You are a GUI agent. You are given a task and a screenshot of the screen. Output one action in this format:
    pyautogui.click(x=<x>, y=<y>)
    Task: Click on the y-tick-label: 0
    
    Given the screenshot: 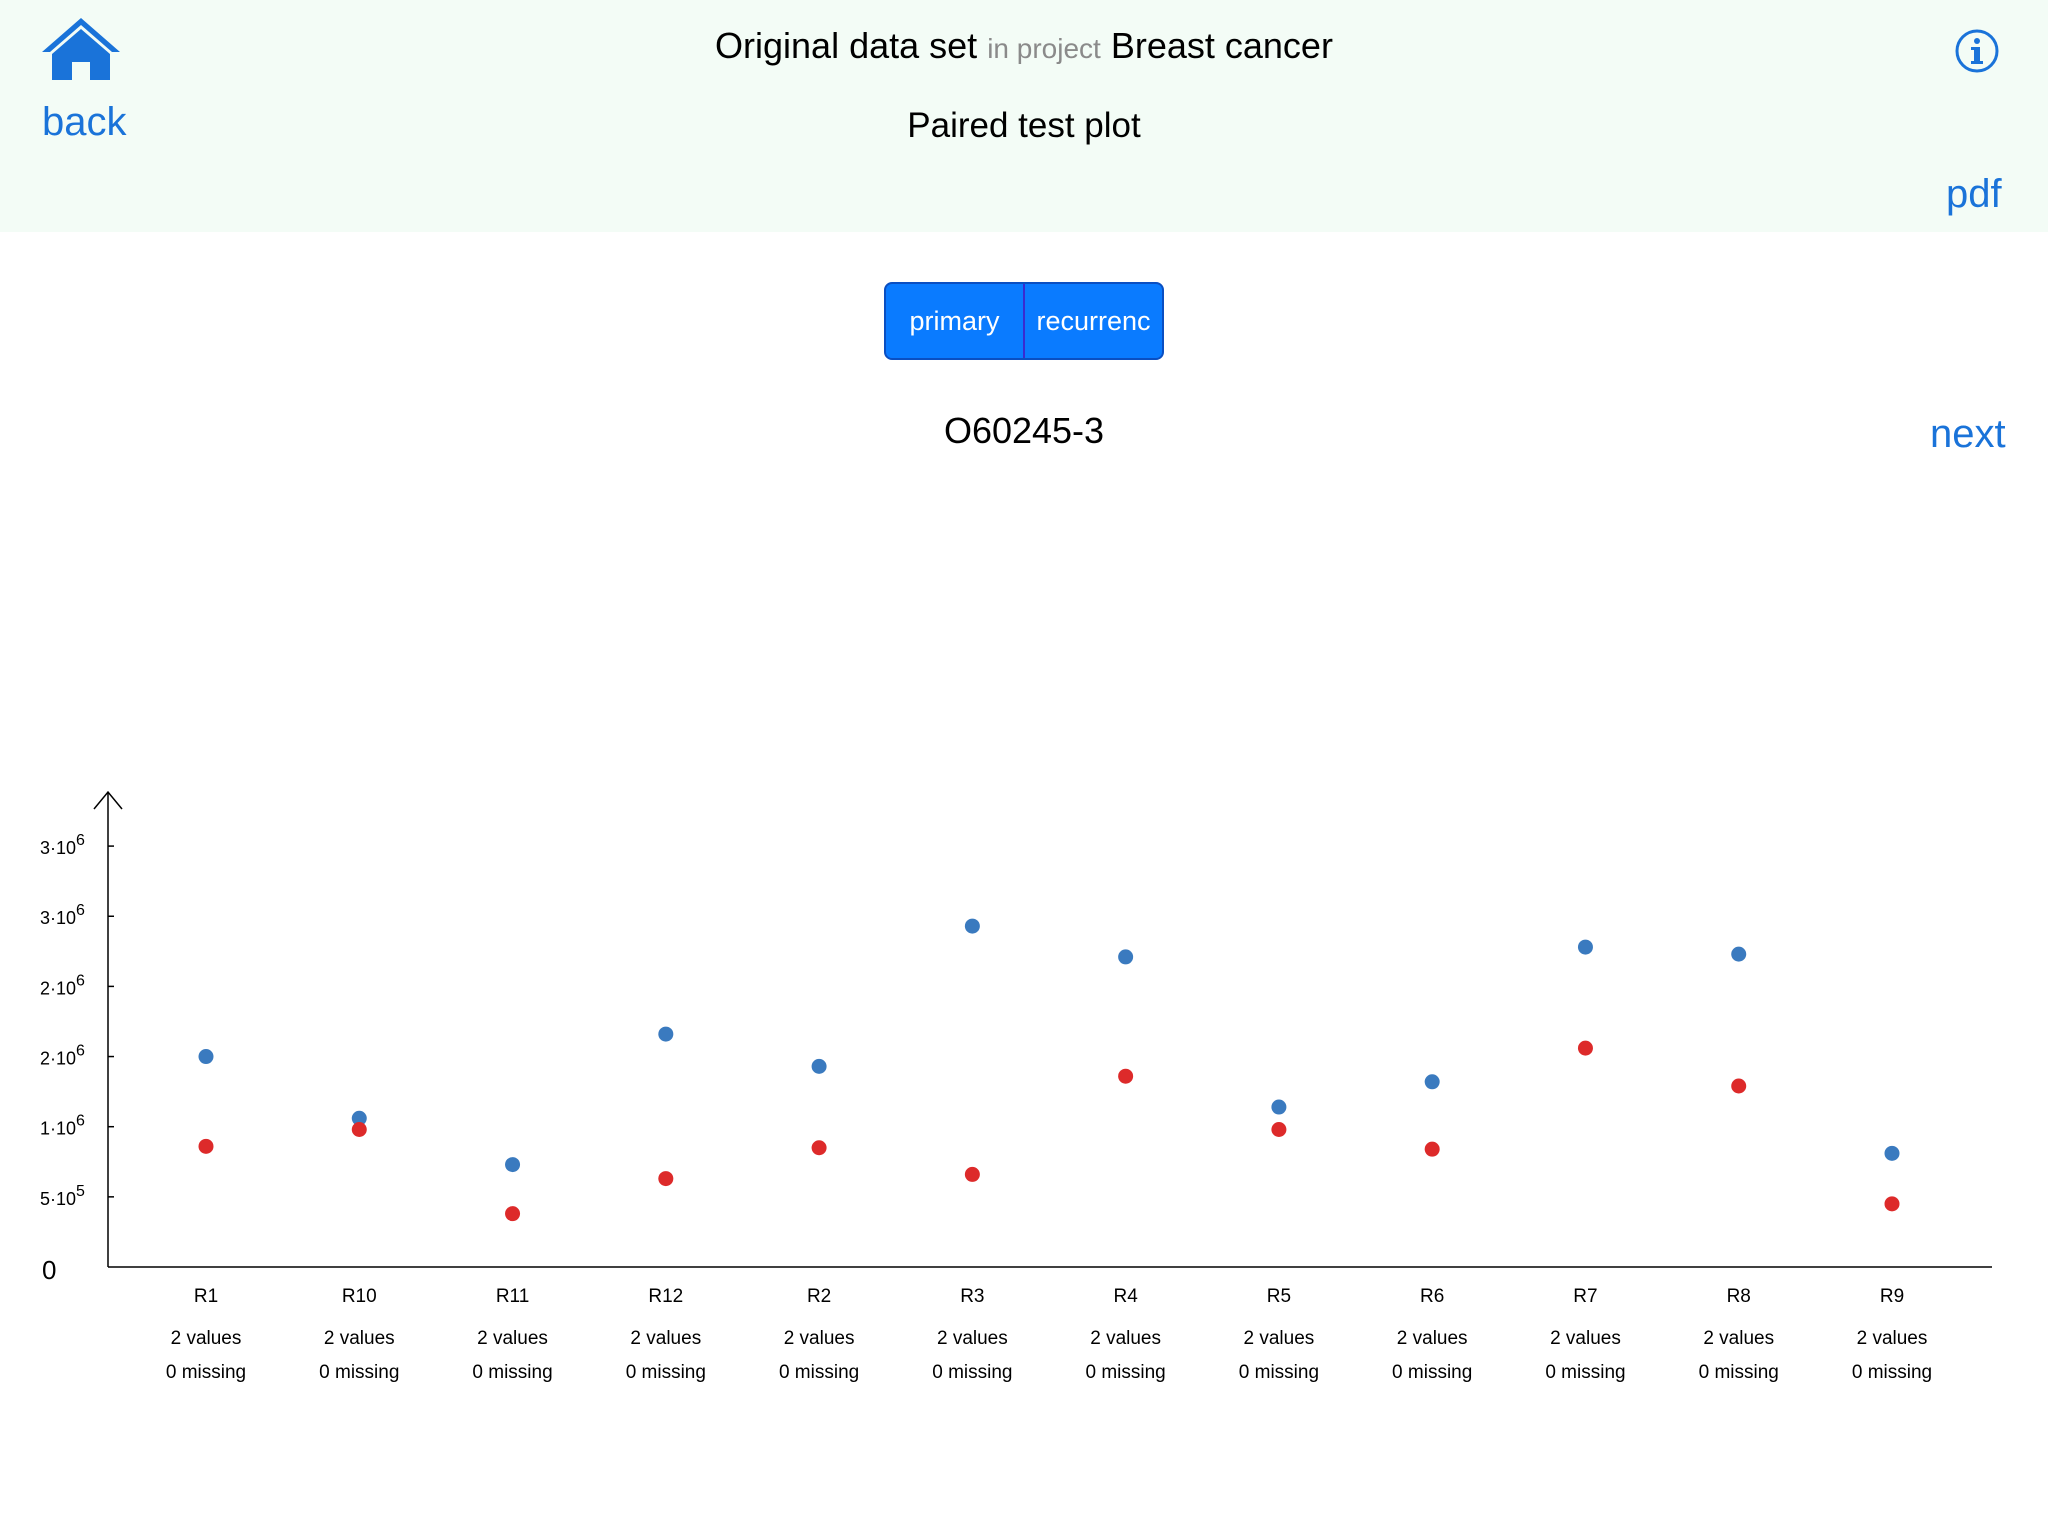 What is the action you would take?
    pyautogui.click(x=49, y=1270)
    